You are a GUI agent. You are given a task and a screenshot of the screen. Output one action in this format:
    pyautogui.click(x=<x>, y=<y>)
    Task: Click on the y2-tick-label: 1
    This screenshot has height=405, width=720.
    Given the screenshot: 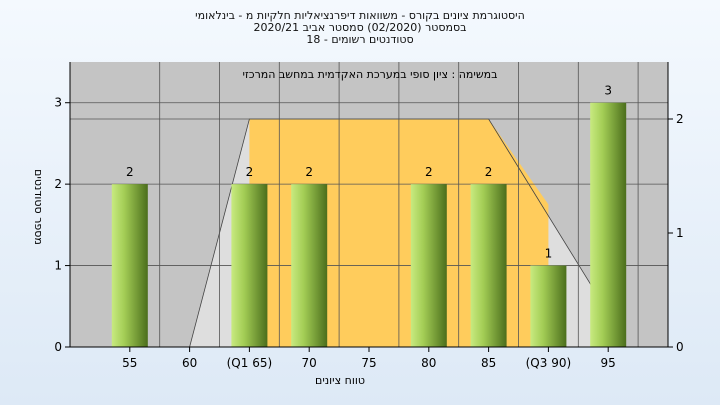 What is the action you would take?
    pyautogui.click(x=680, y=233)
    